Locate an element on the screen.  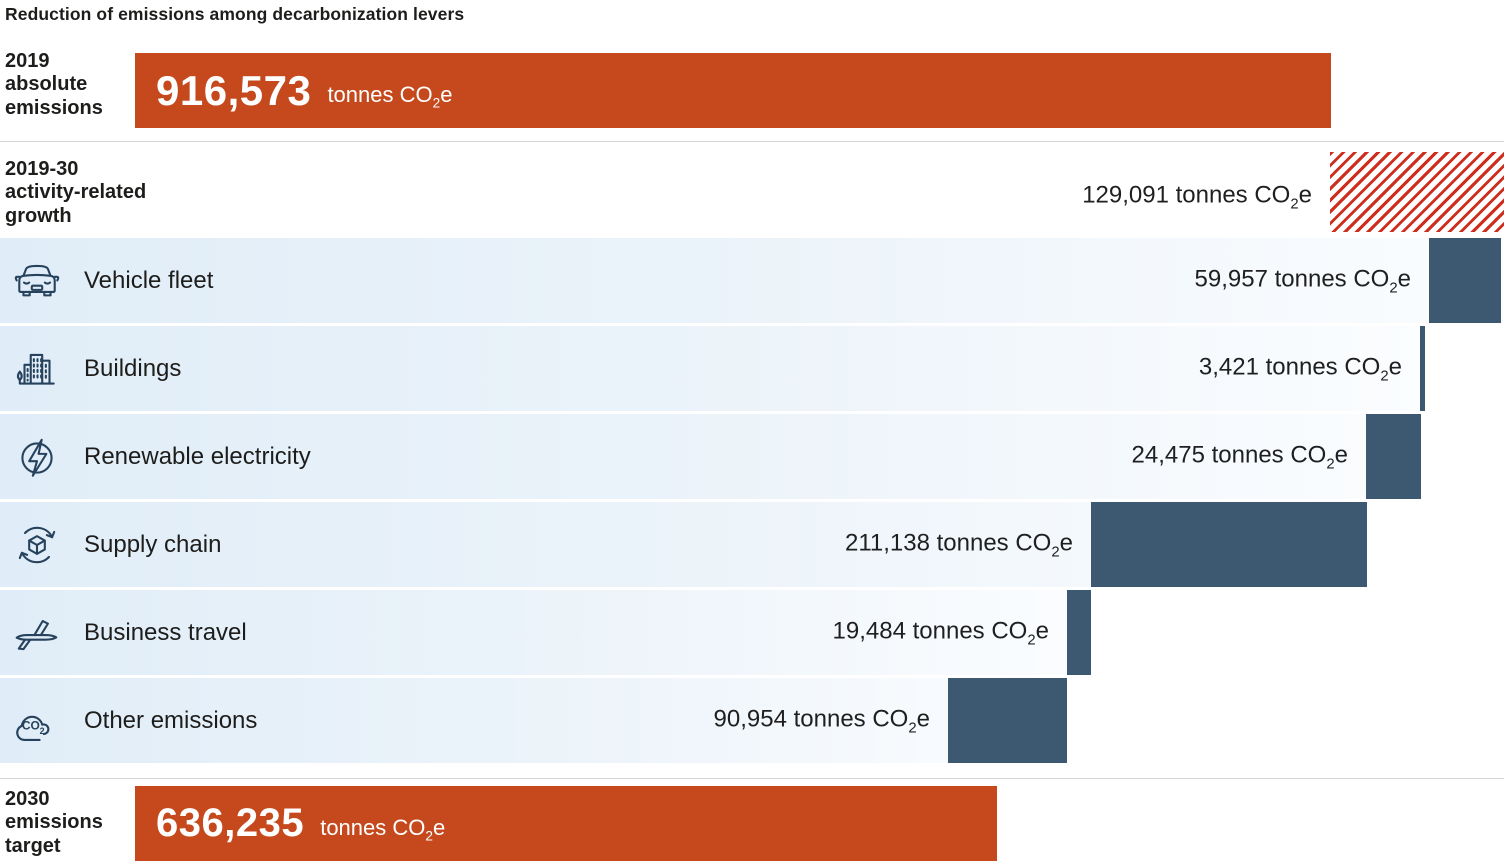
airplane-icon is located at coordinates (37, 633).